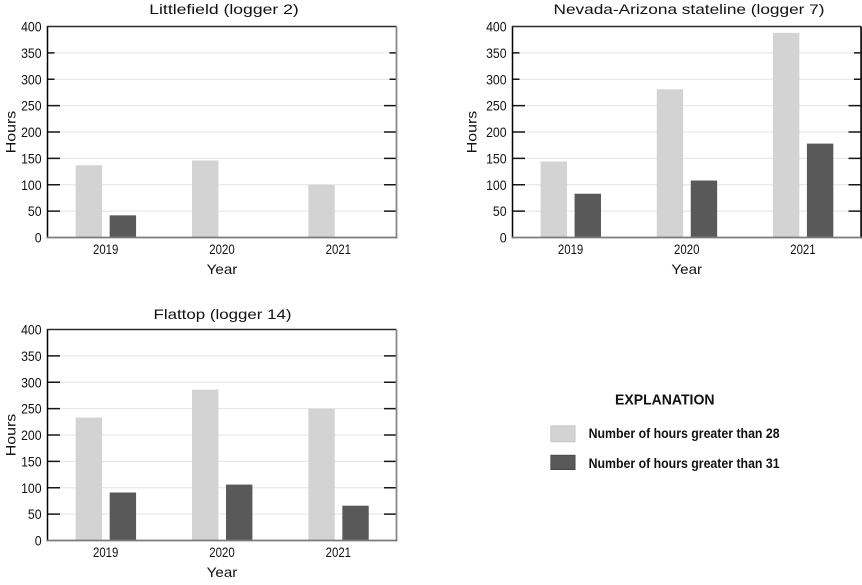 Image resolution: width=862 pixels, height=585 pixels. What do you see at coordinates (684, 463) in the screenshot?
I see `svg-text:Number of hours greater than 3: Number of hours greater than 31` at bounding box center [684, 463].